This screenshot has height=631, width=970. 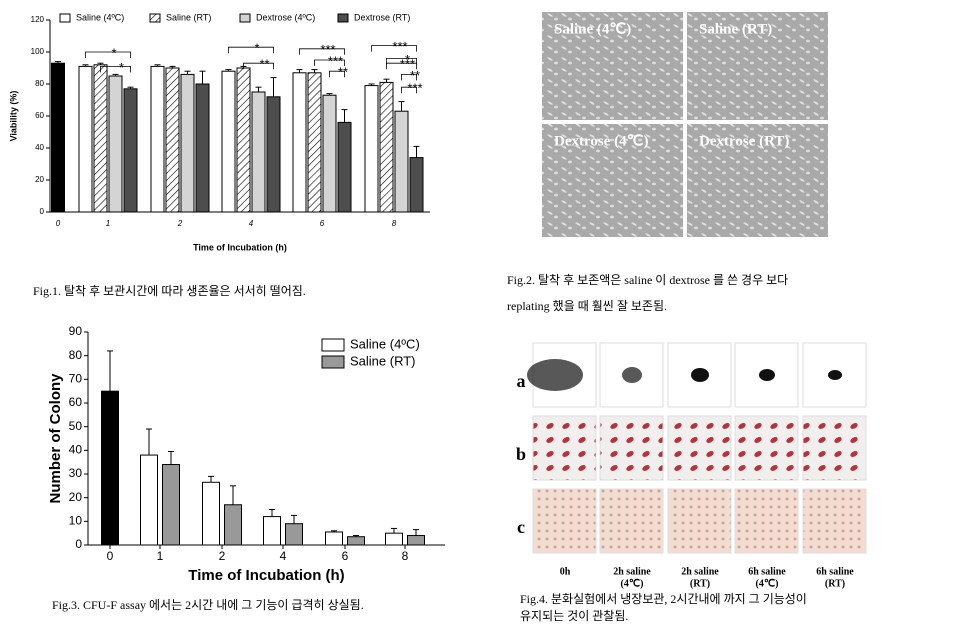 What do you see at coordinates (744, 141) in the screenshot?
I see `image-label: Dextrose (RT)` at bounding box center [744, 141].